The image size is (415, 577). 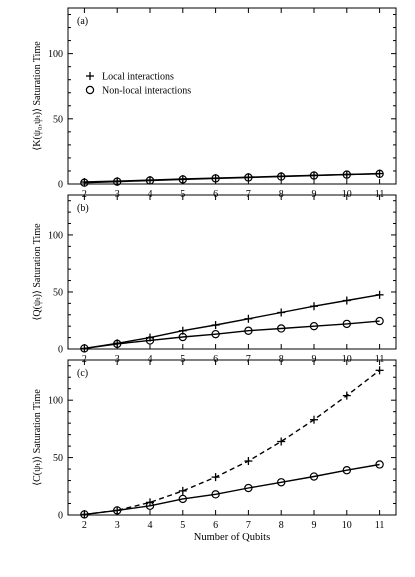 I want to click on x-tick-label: 11, so click(x=380, y=525).